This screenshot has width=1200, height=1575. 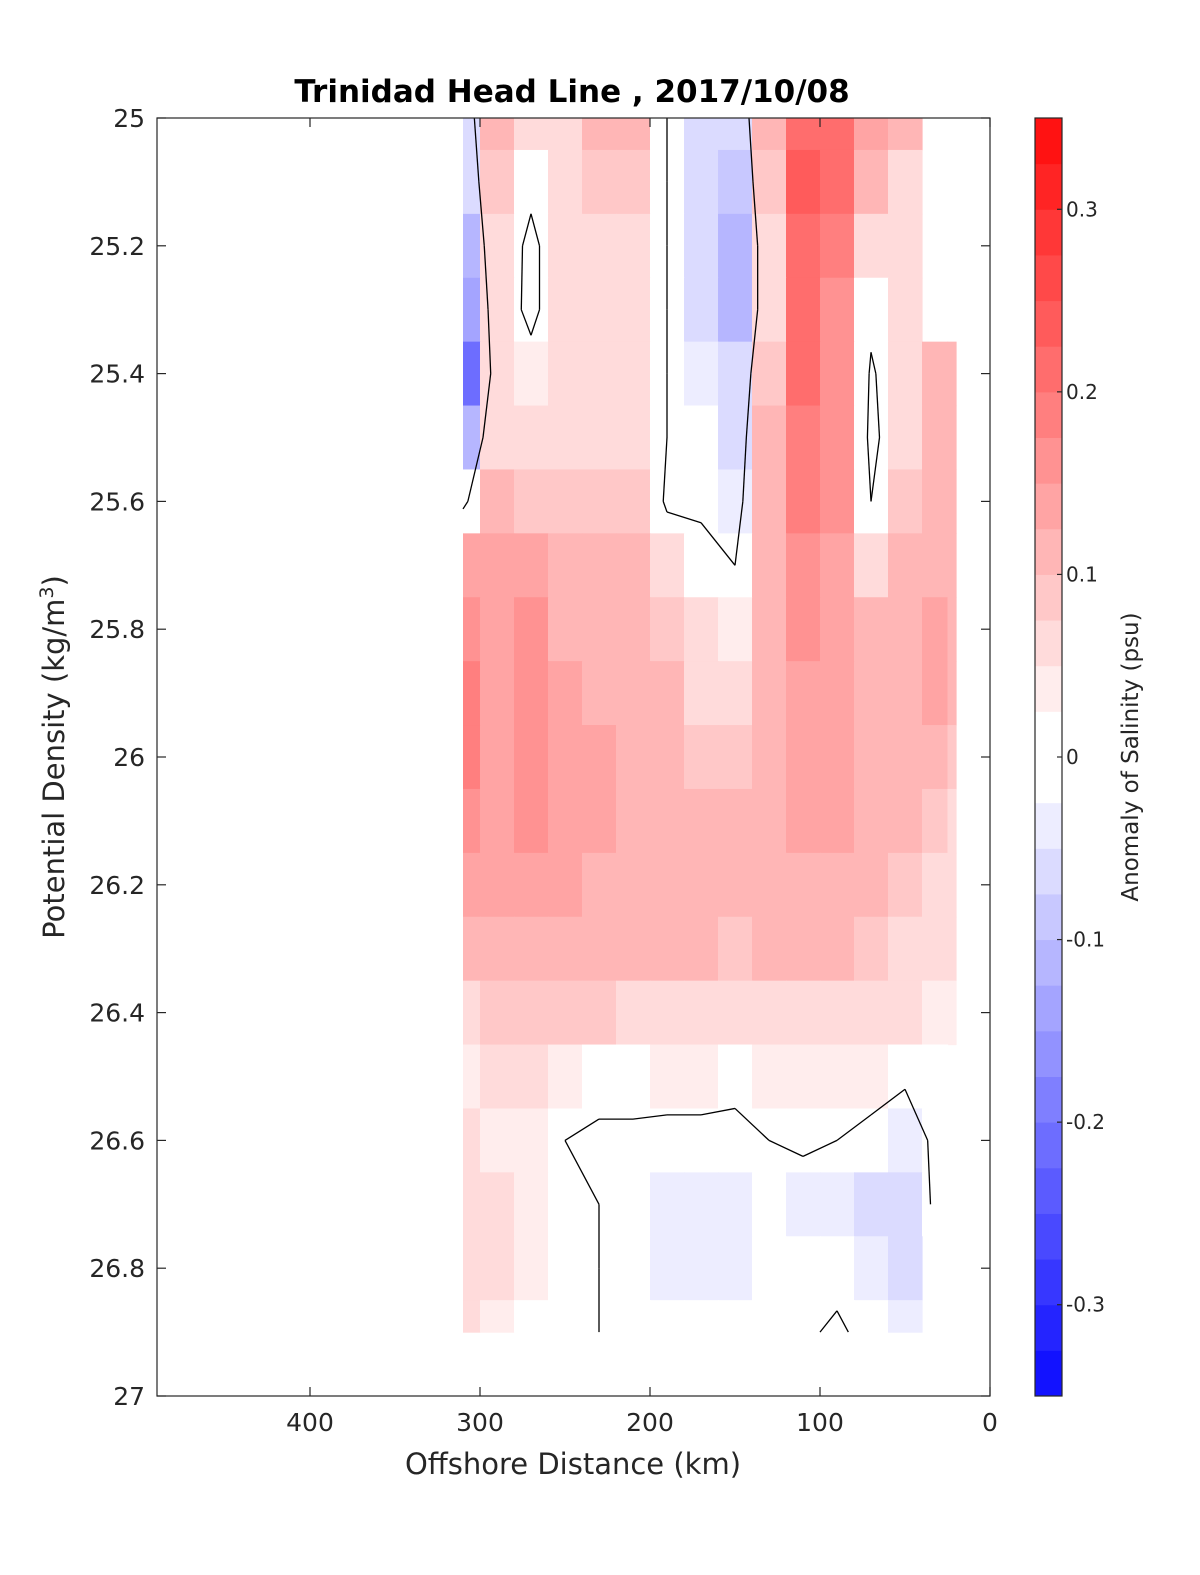 What do you see at coordinates (47, 592) in the screenshot?
I see `y-axis-label-superscript: 3` at bounding box center [47, 592].